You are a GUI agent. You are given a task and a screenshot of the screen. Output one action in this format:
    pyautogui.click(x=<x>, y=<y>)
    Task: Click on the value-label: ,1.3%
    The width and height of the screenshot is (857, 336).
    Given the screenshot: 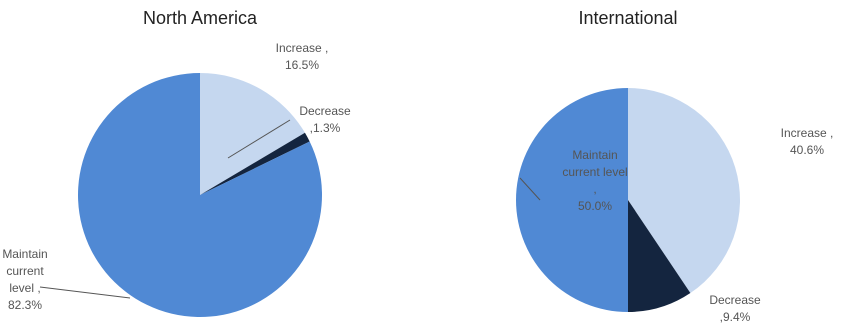 What is the action you would take?
    pyautogui.click(x=325, y=128)
    